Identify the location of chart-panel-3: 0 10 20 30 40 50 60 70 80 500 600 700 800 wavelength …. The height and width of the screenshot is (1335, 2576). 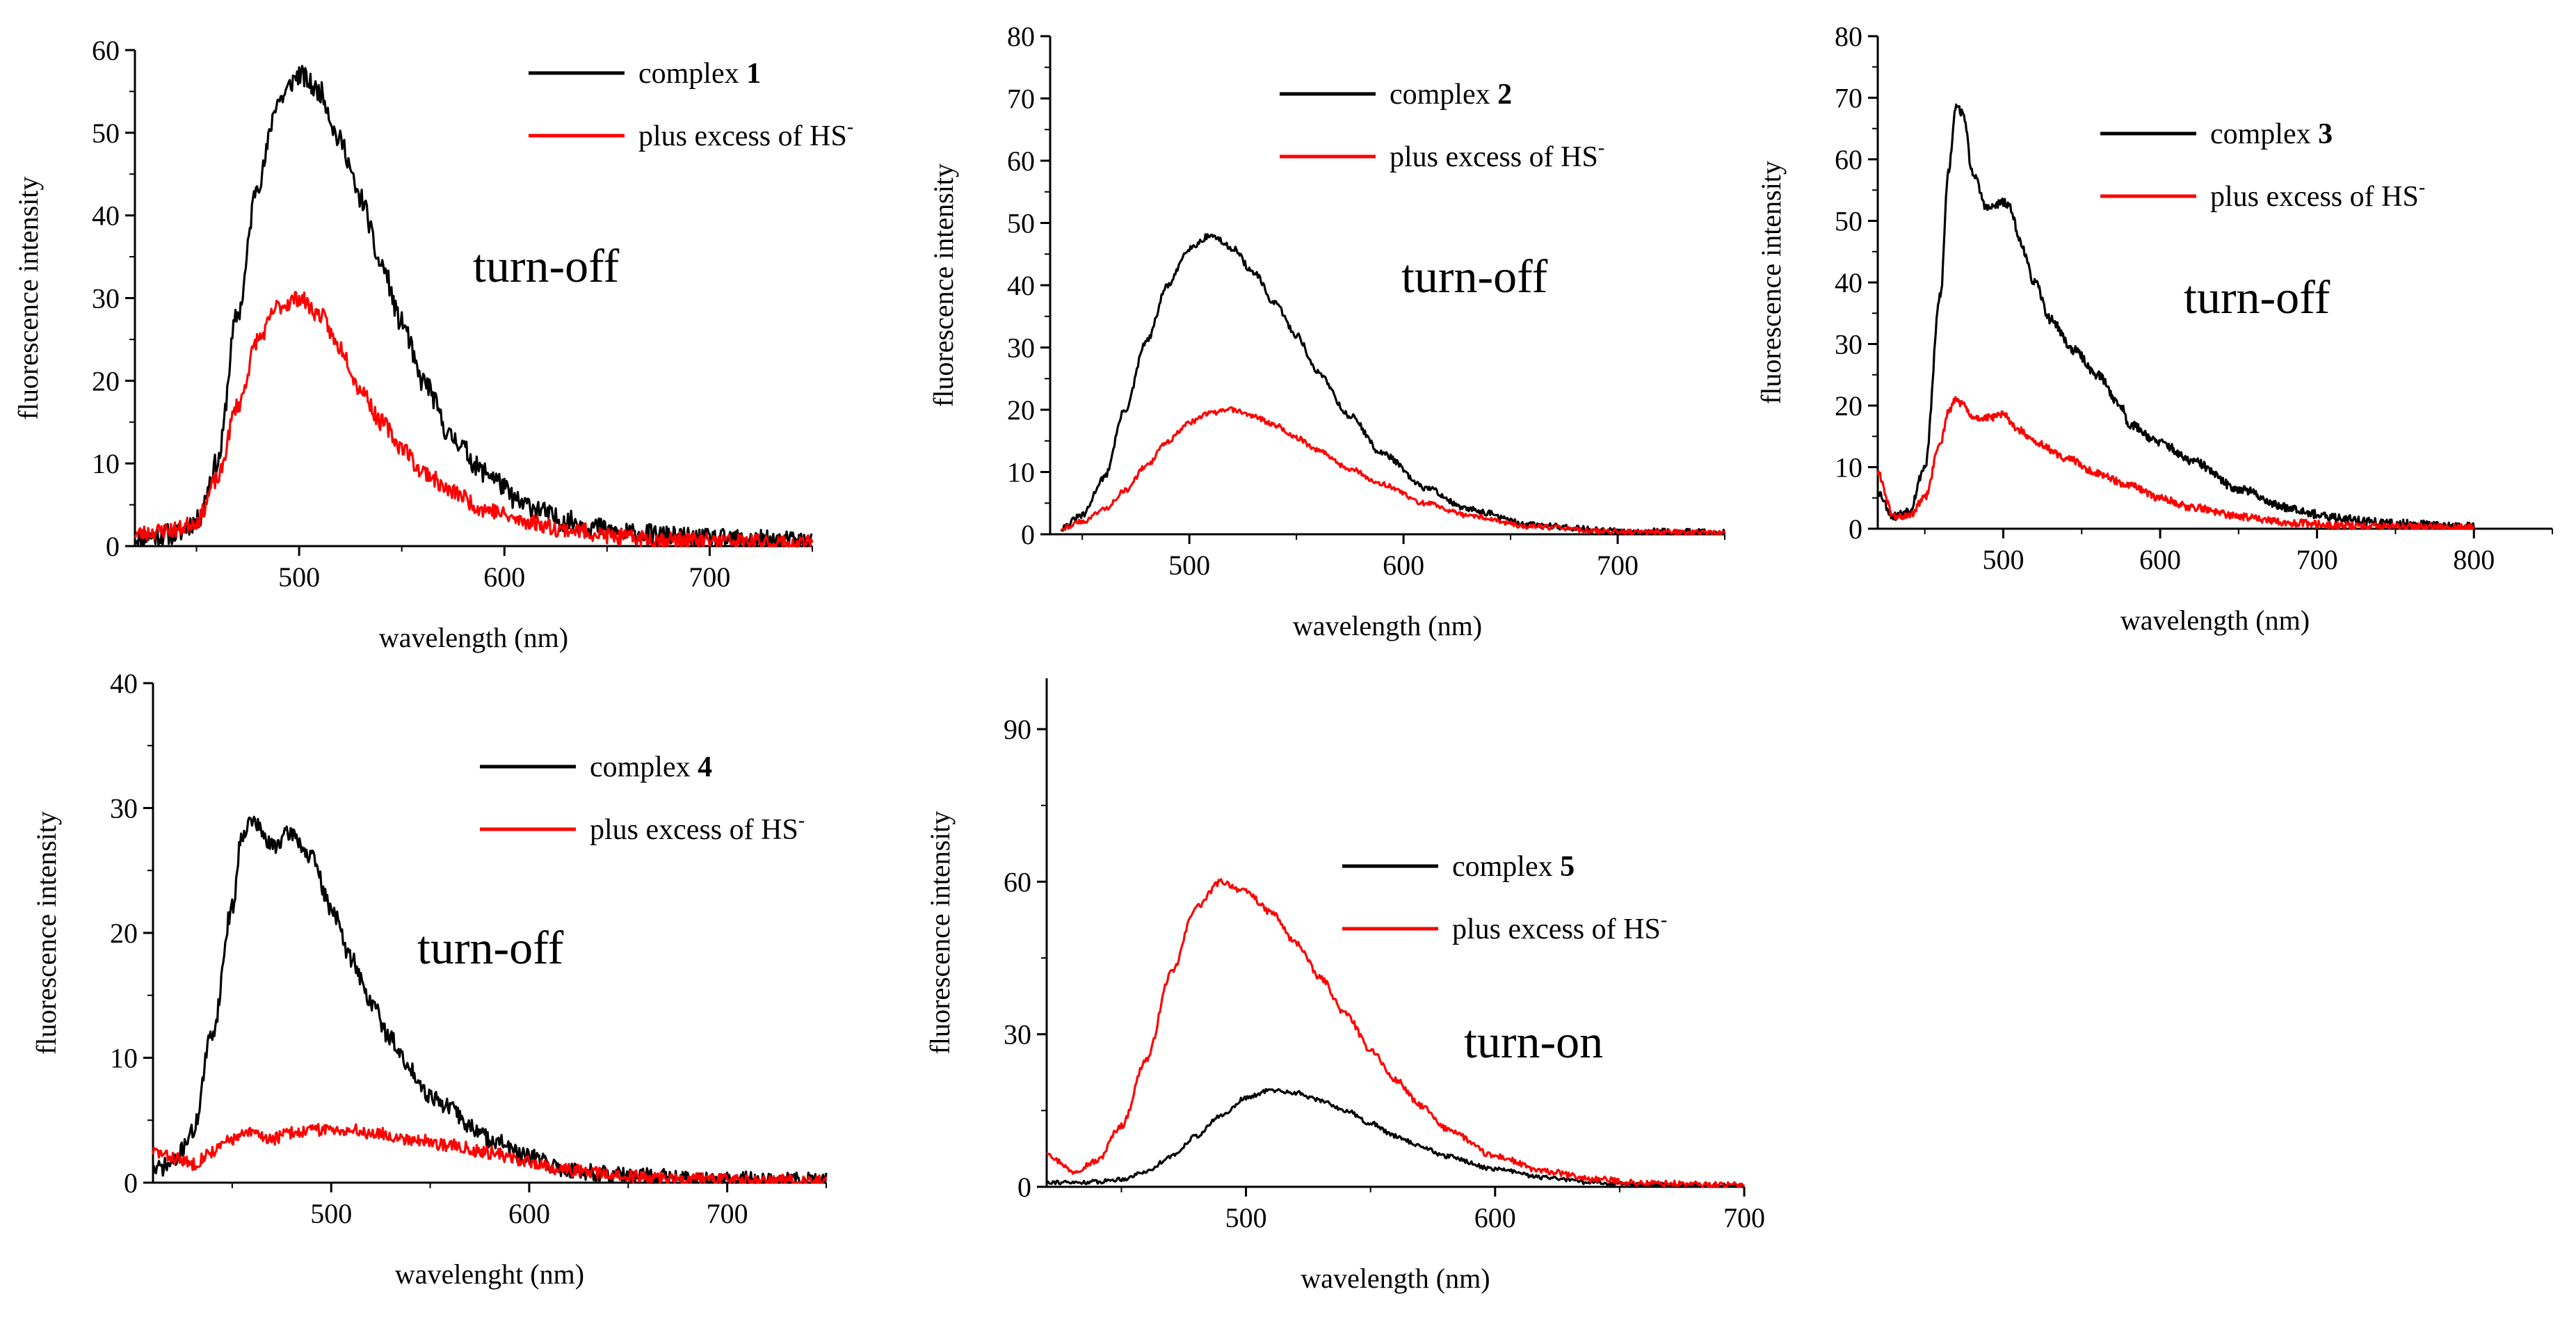
(2154, 328).